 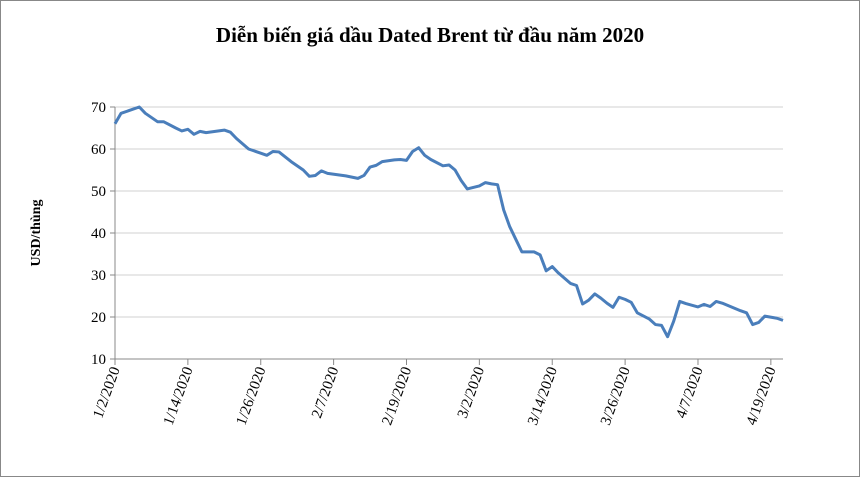 What do you see at coordinates (98, 150) in the screenshot?
I see `y-tick-label: 60` at bounding box center [98, 150].